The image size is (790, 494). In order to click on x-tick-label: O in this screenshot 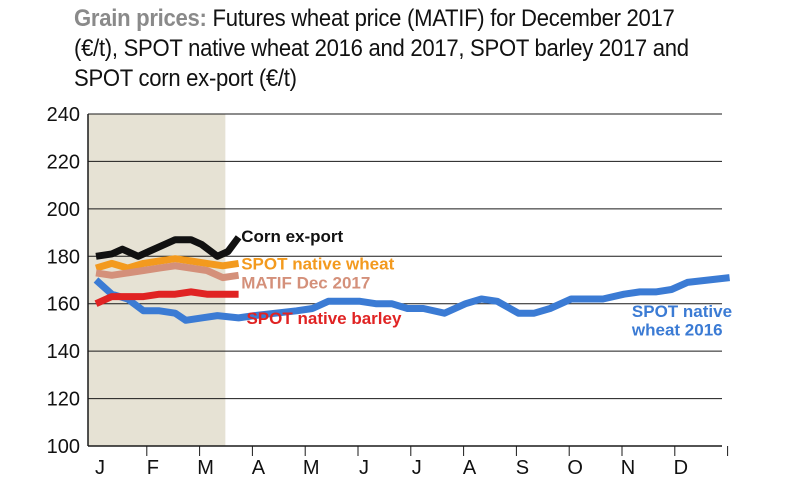, I will do `click(575, 468)`.